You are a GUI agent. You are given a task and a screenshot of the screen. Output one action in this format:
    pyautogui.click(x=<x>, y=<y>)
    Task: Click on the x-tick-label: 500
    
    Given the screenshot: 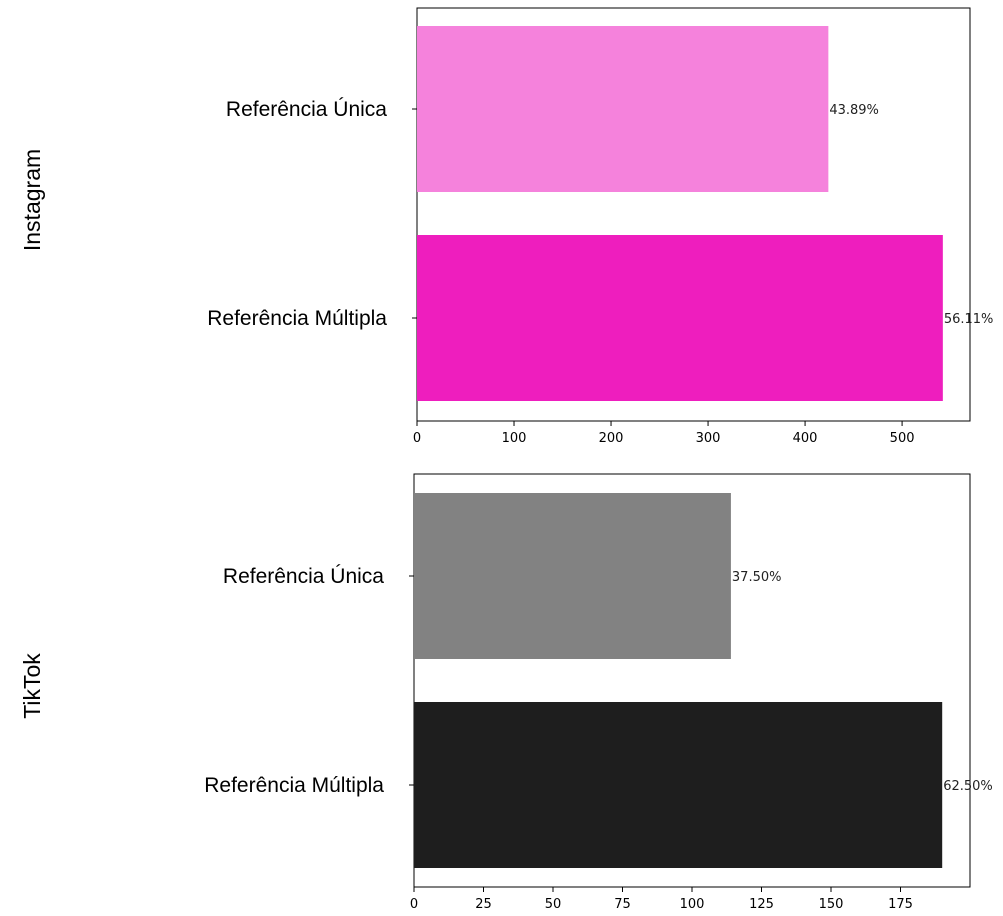 What is the action you would take?
    pyautogui.click(x=902, y=438)
    